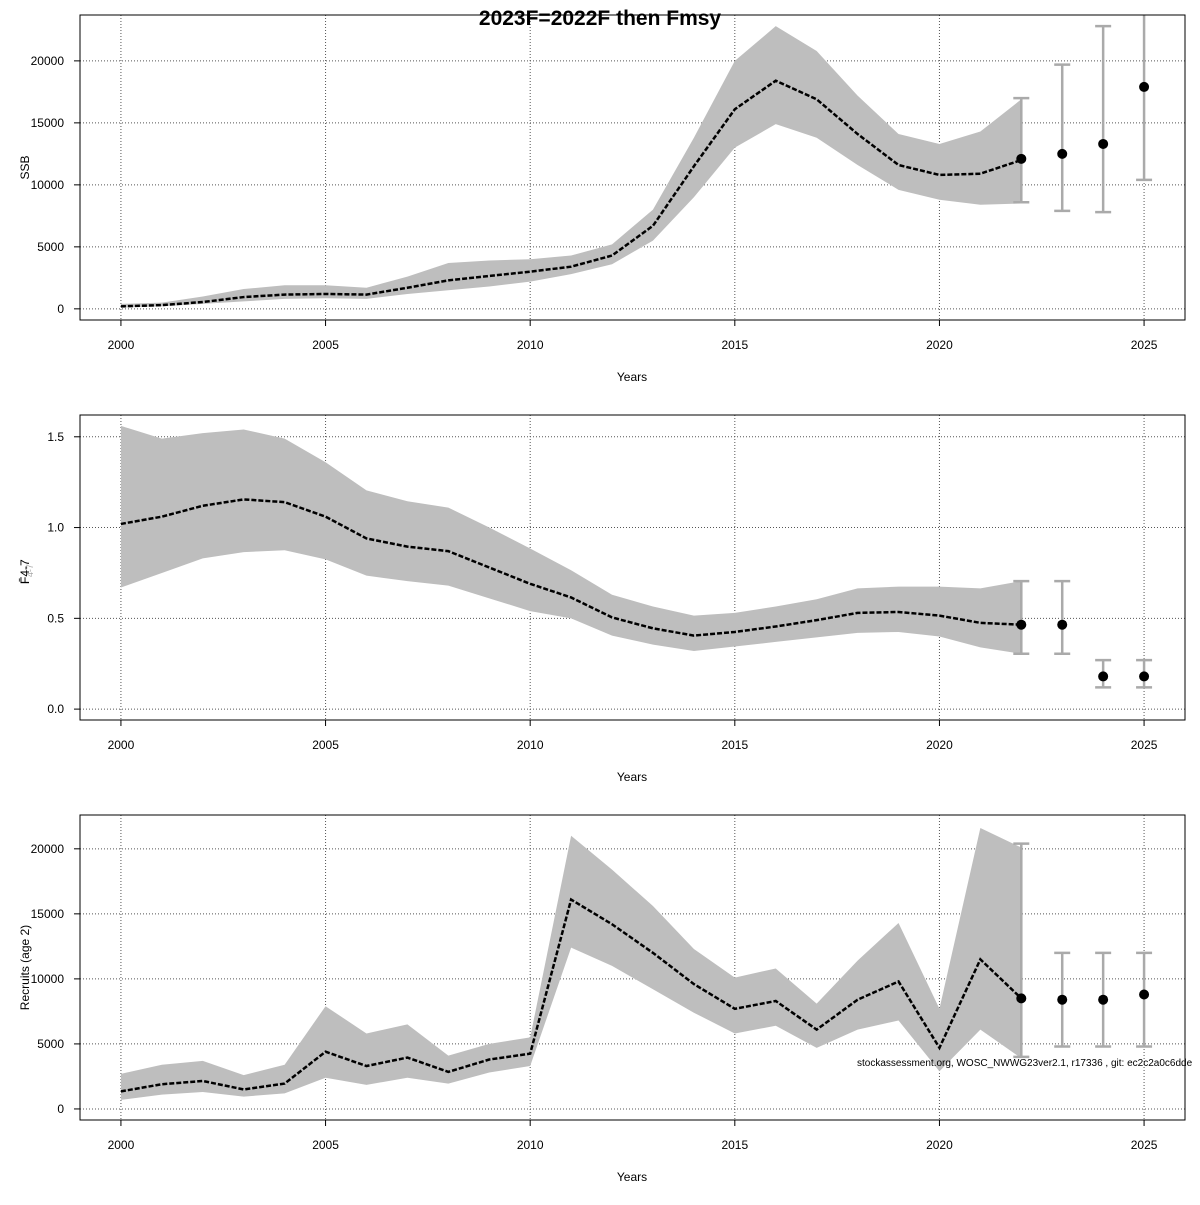 This screenshot has height=1205, width=1200. Describe the element at coordinates (55, 709) in the screenshot. I see `y-tick-label: 0.0` at that location.